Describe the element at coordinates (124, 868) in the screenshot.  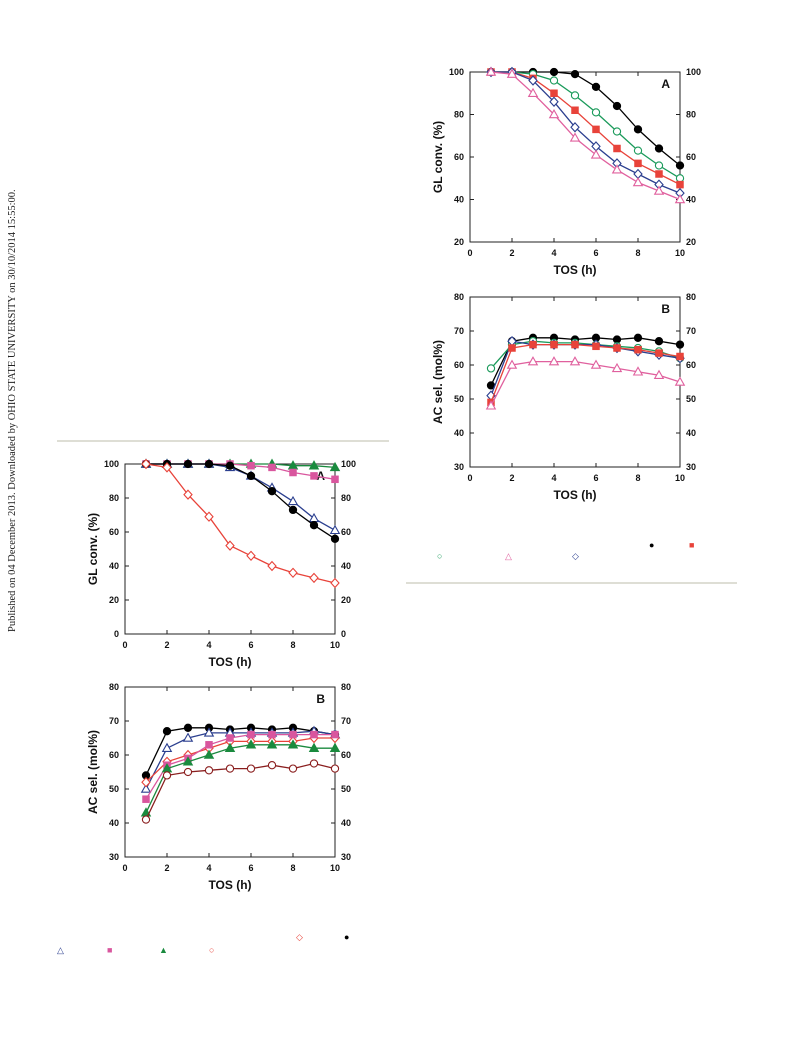
I see `x-tick-label: 0` at that location.